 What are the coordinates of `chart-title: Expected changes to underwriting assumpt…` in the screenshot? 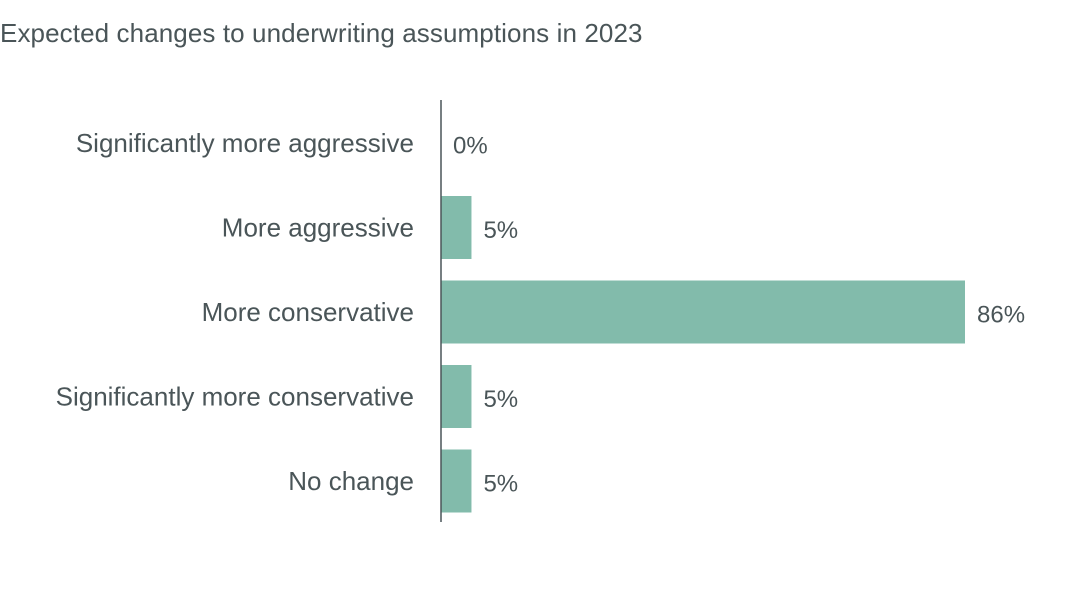 It's located at (321, 33).